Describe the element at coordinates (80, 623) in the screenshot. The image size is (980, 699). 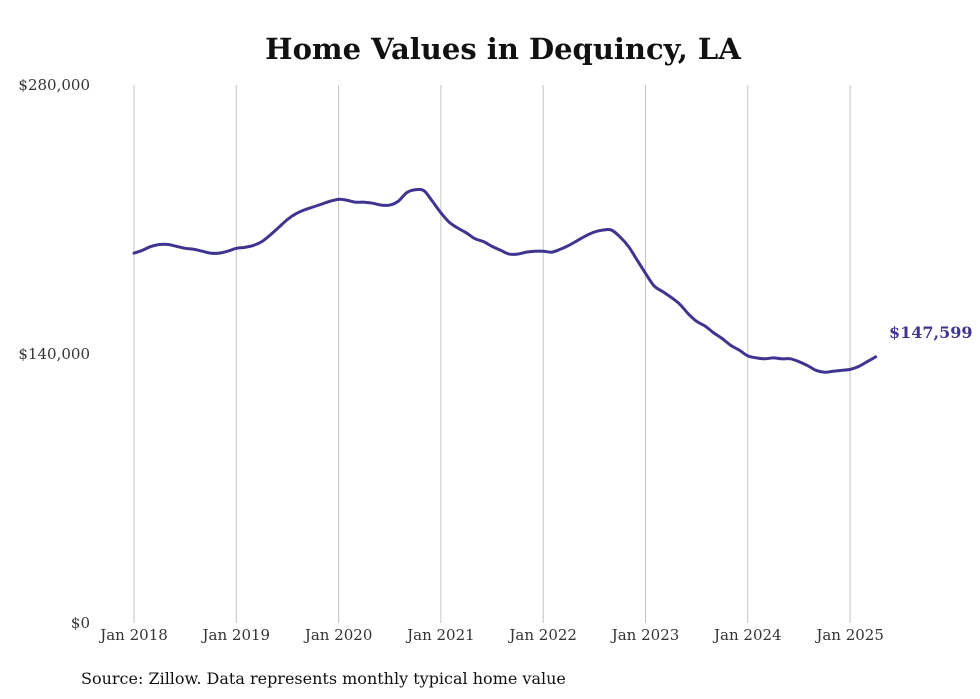
I see `y-tick-label: $0` at that location.